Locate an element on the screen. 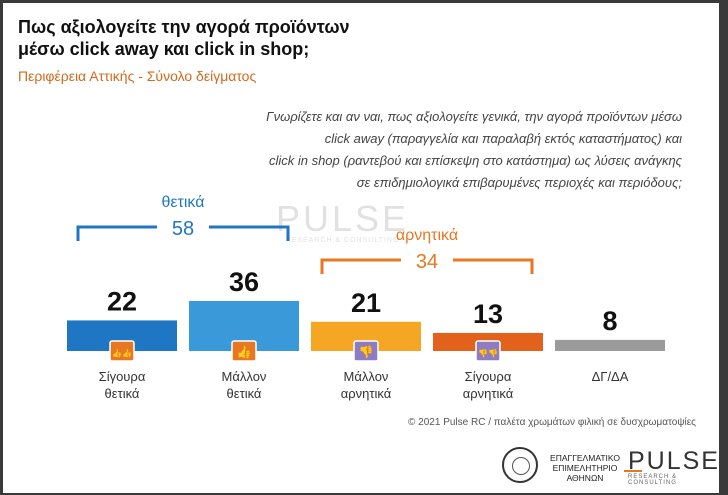 The width and height of the screenshot is (728, 495). category-label-2-1: αρνητικά is located at coordinates (366, 393).